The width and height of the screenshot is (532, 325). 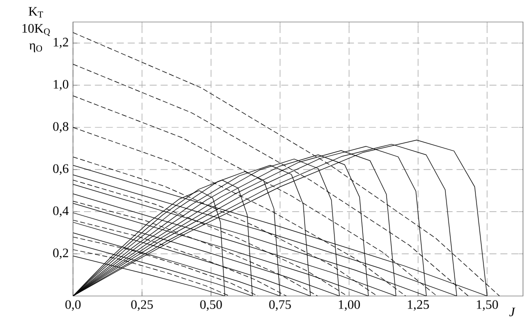 I want to click on x-tick-label: 1,50, so click(x=487, y=305).